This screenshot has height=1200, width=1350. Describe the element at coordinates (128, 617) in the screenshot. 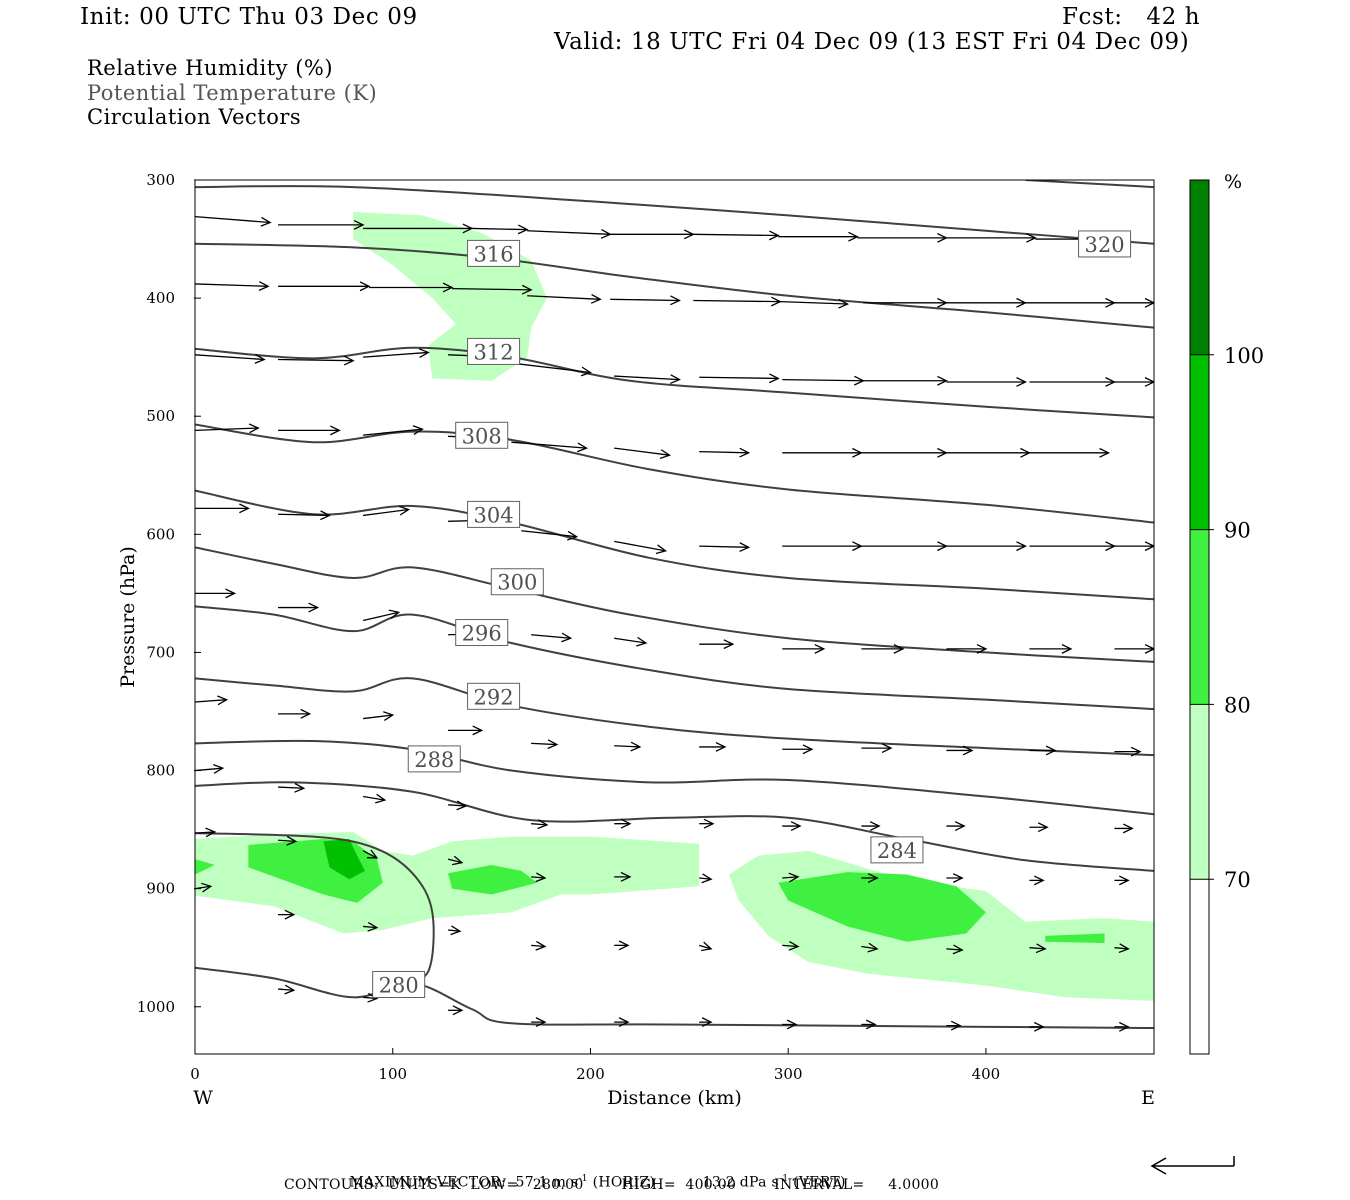

I see `y-axis-label: Pressure (hPa)` at that location.